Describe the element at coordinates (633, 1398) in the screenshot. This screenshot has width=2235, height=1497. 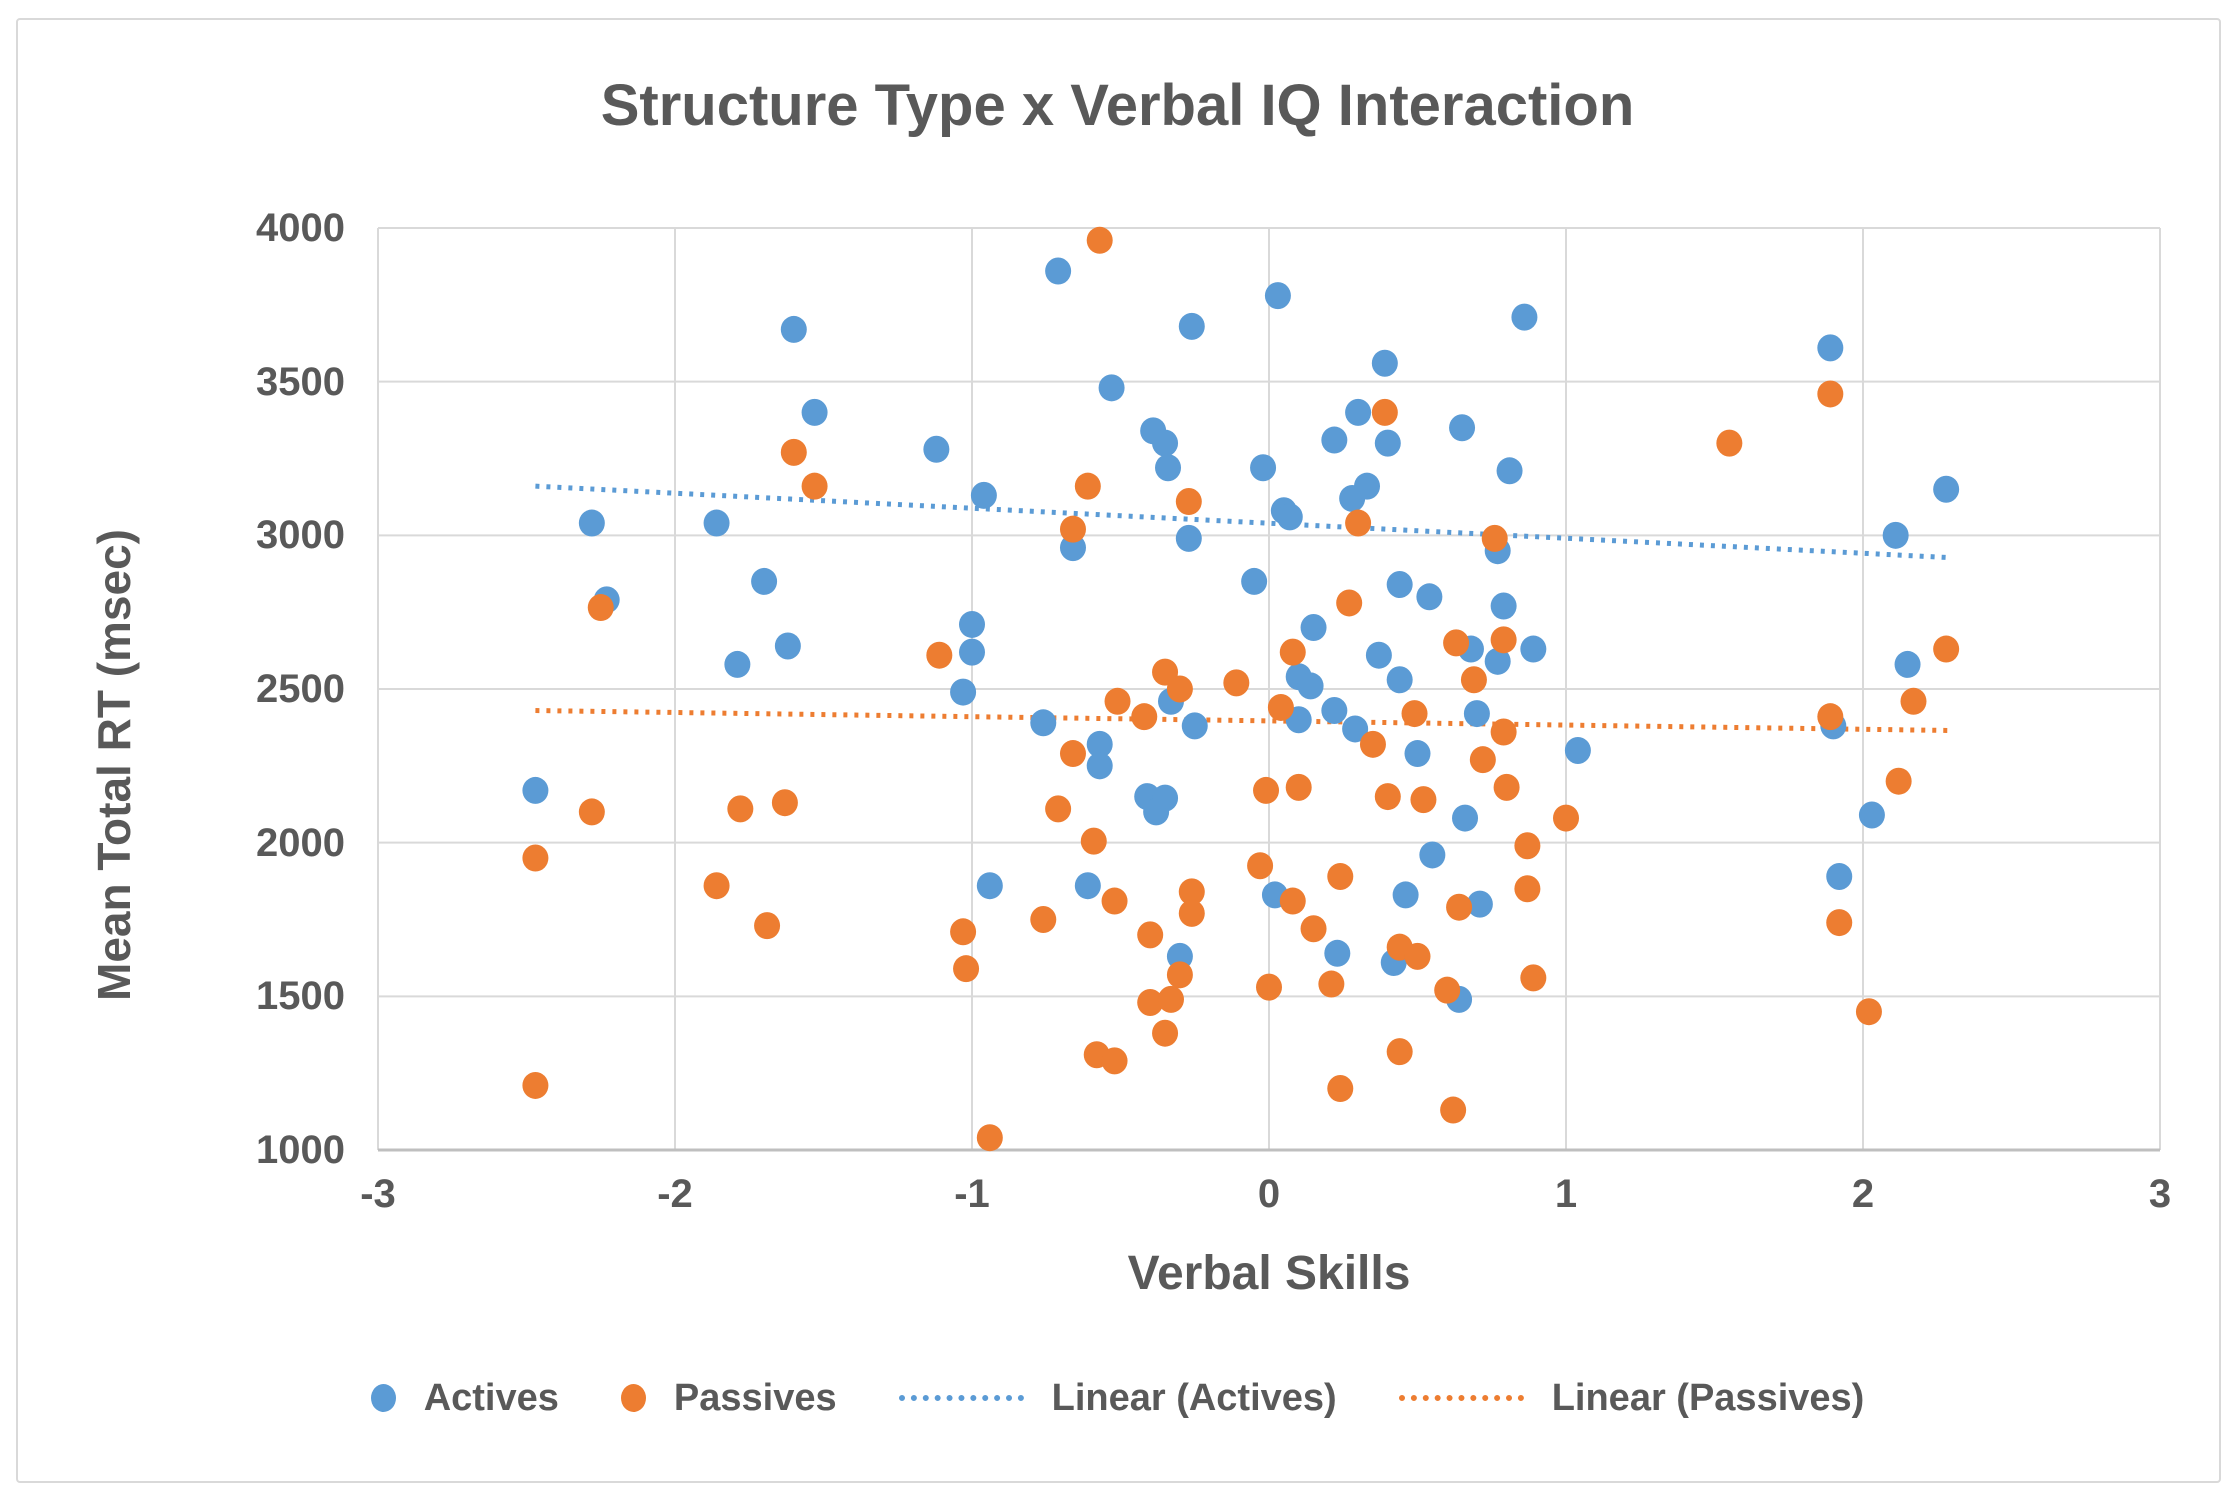
I see `legend-marker-dot` at that location.